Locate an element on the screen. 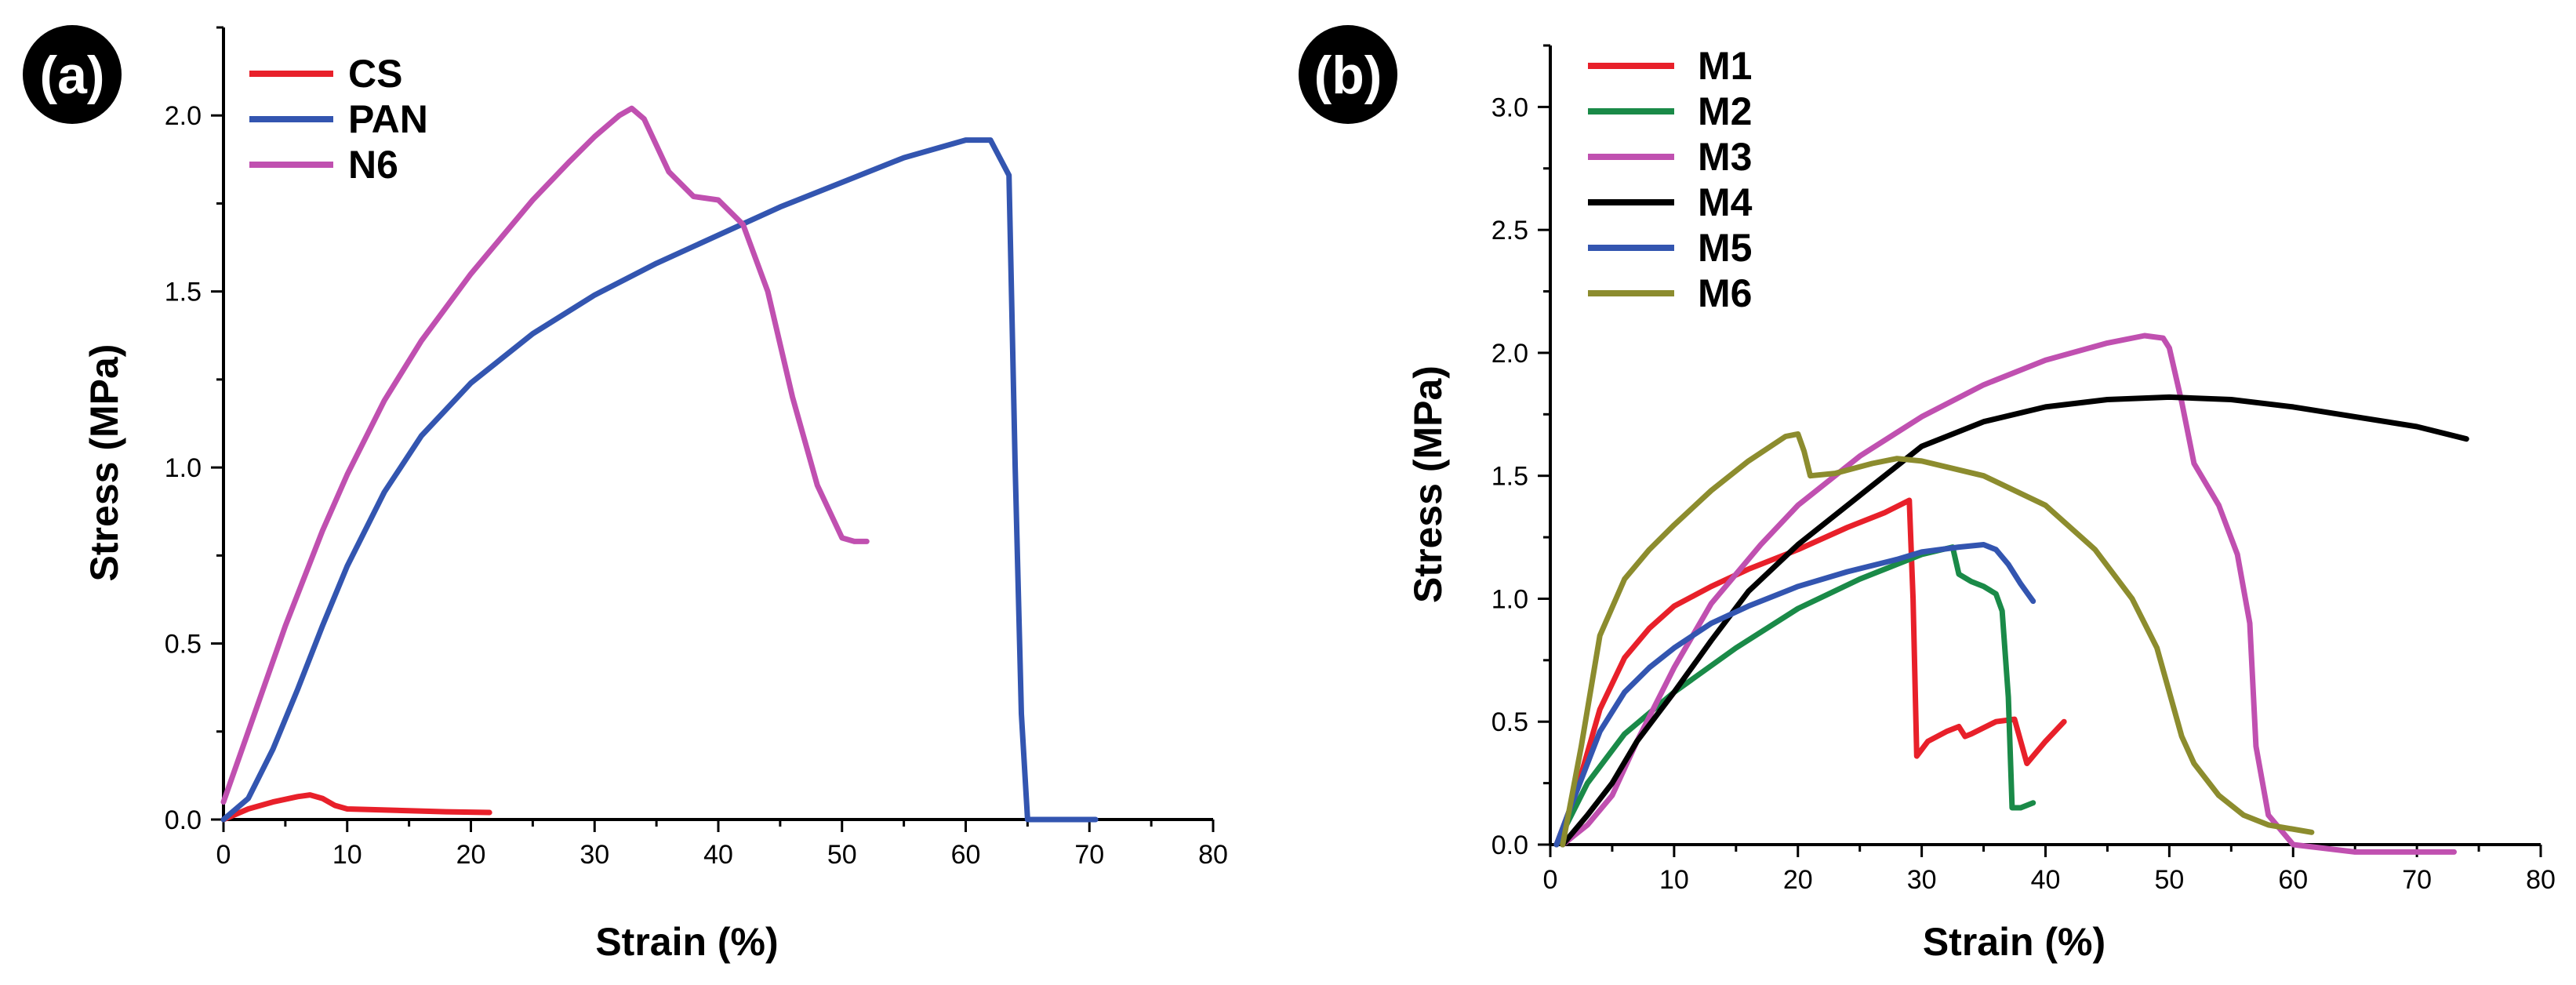 Image resolution: width=2576 pixels, height=985 pixels. legend-label-m4: M4 is located at coordinates (1725, 202).